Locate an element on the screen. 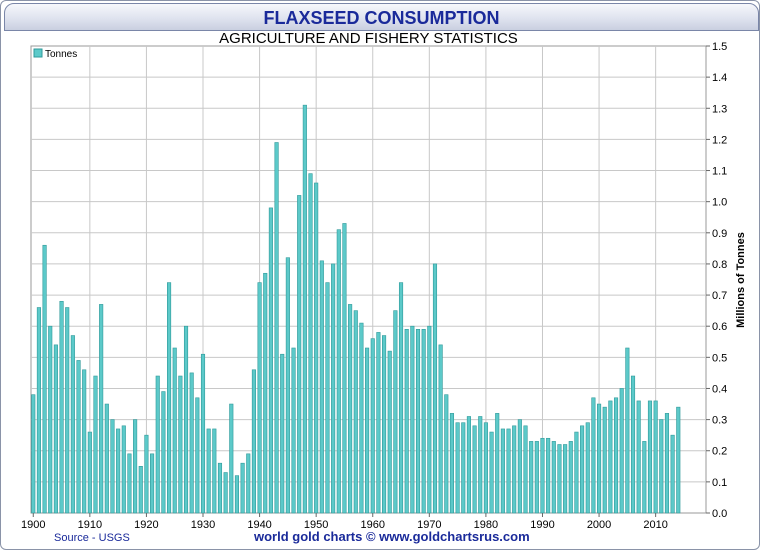  source-note: Source - USGS is located at coordinates (92, 538).